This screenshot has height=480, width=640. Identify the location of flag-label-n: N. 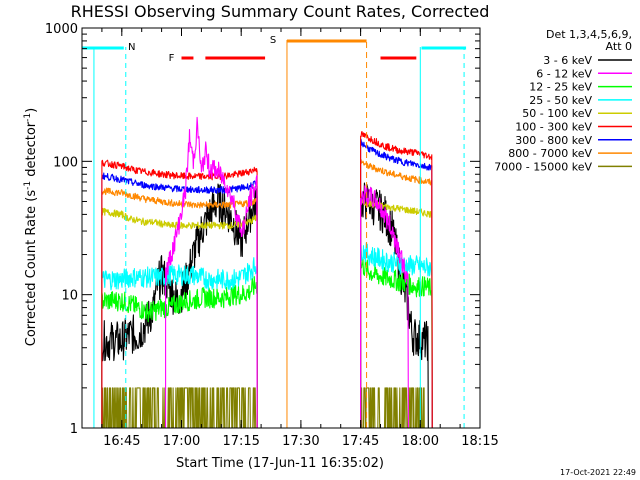
(131, 47).